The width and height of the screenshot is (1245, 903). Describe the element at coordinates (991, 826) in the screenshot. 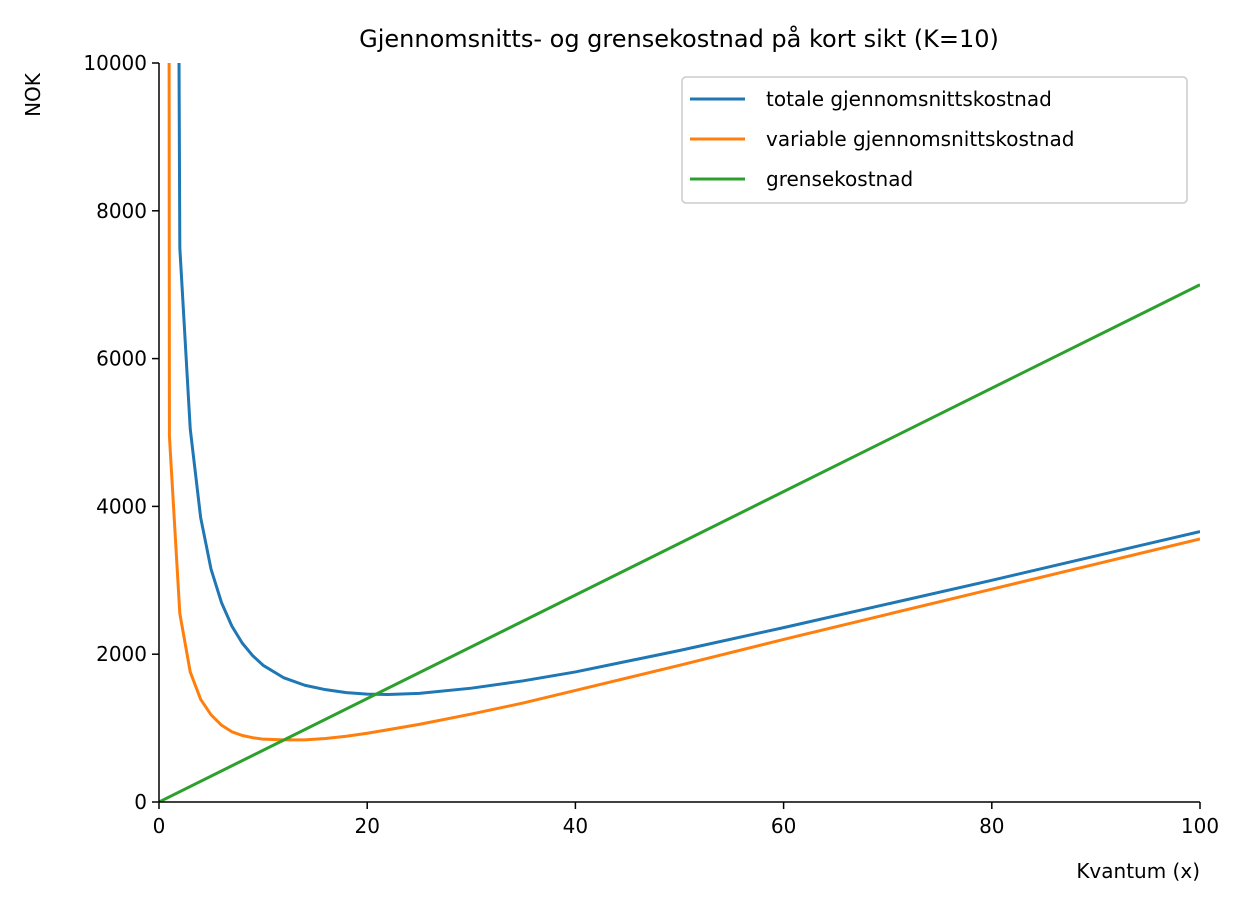

I see `x-tick-label: 80` at that location.